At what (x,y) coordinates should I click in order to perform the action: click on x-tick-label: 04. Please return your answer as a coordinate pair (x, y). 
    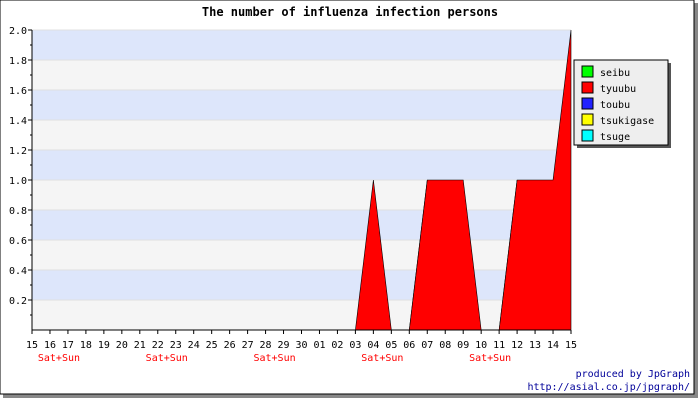
    Looking at the image, I should click on (373, 345).